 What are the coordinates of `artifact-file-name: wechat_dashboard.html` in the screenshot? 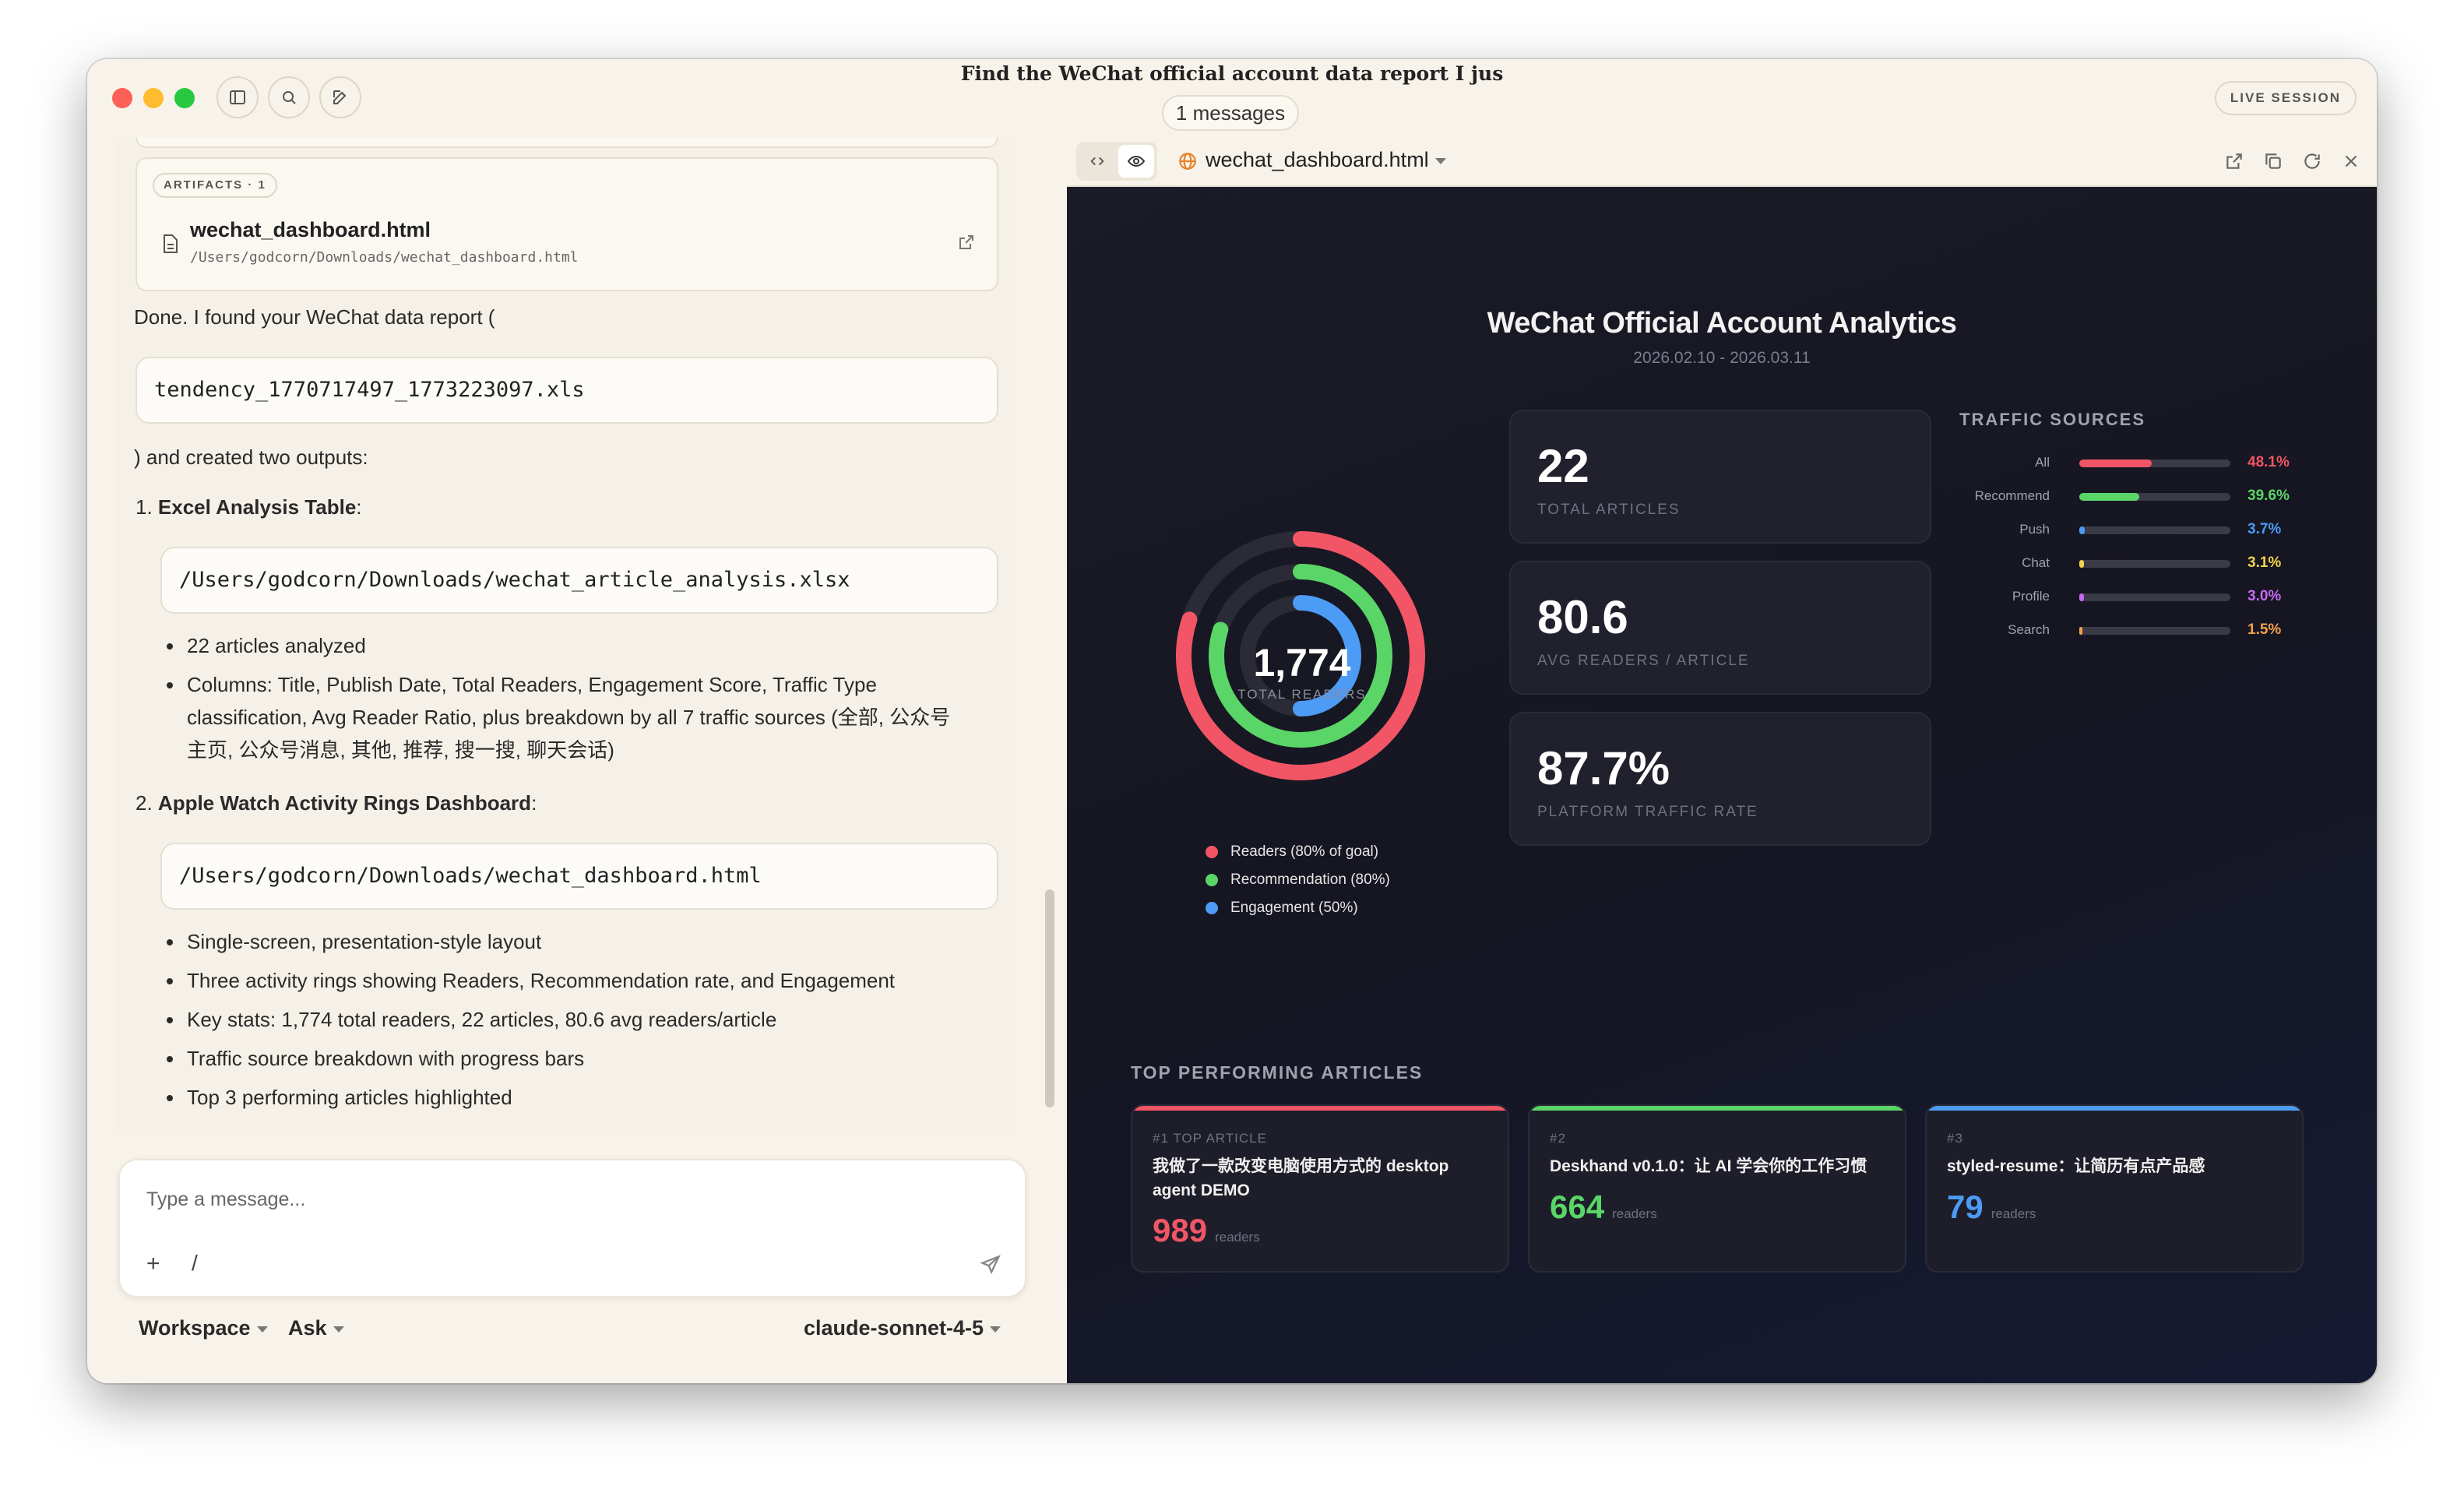 It's located at (310, 229).